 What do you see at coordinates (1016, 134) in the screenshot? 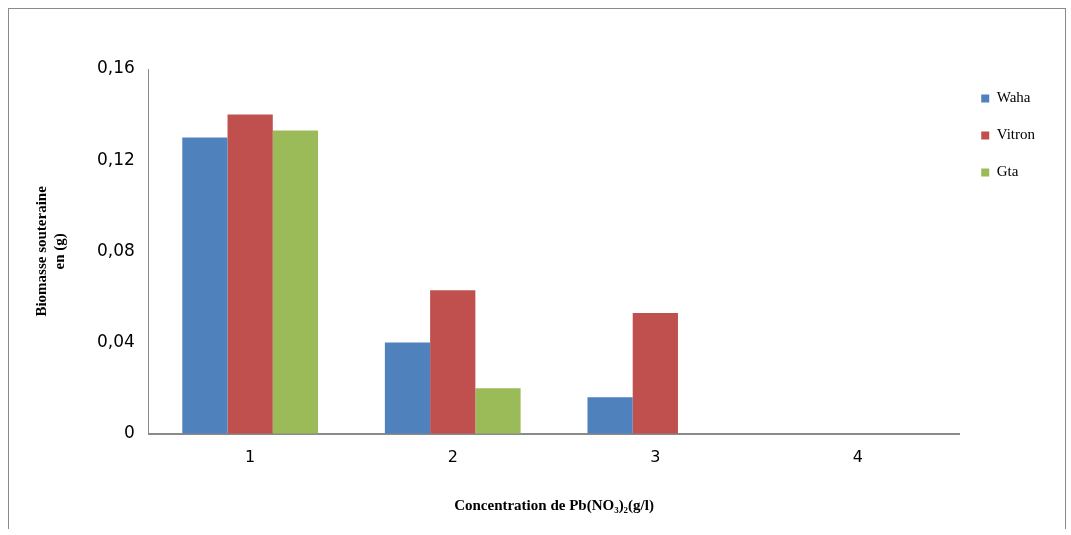
I see `legend-label: Vitron` at bounding box center [1016, 134].